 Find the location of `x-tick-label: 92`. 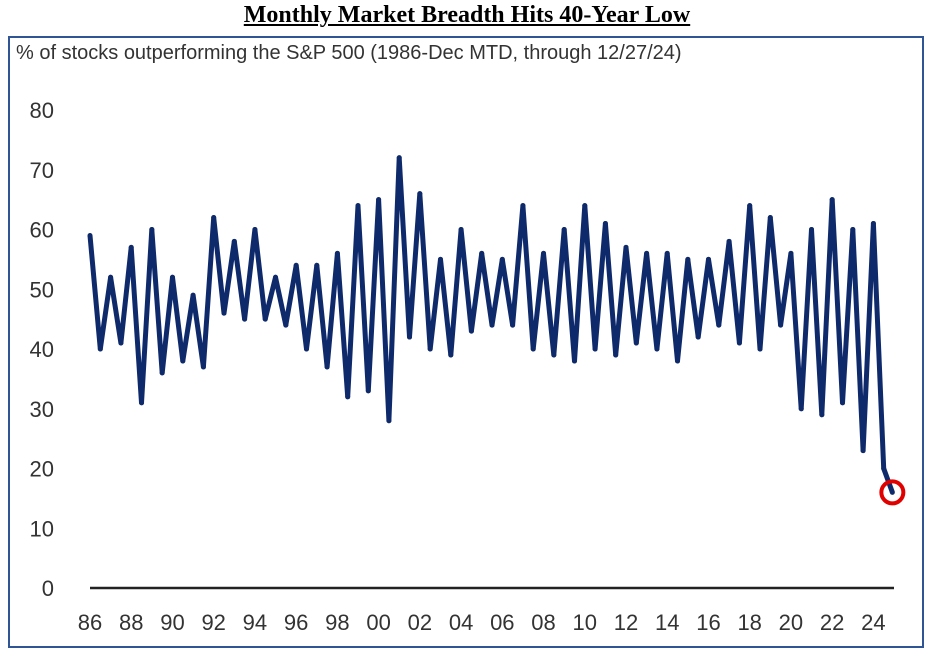

x-tick-label: 92 is located at coordinates (213, 622).